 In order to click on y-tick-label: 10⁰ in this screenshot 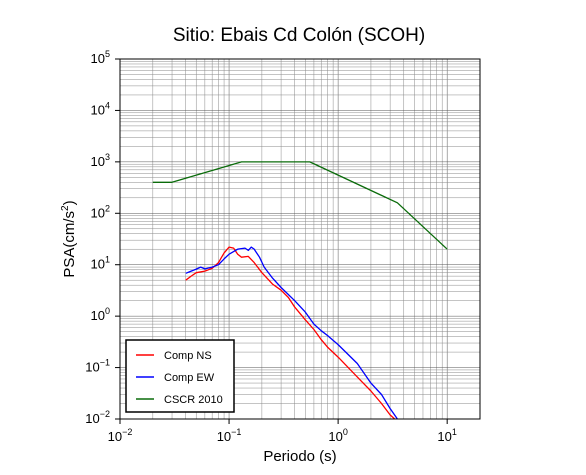, I will do `click(100, 314)`.